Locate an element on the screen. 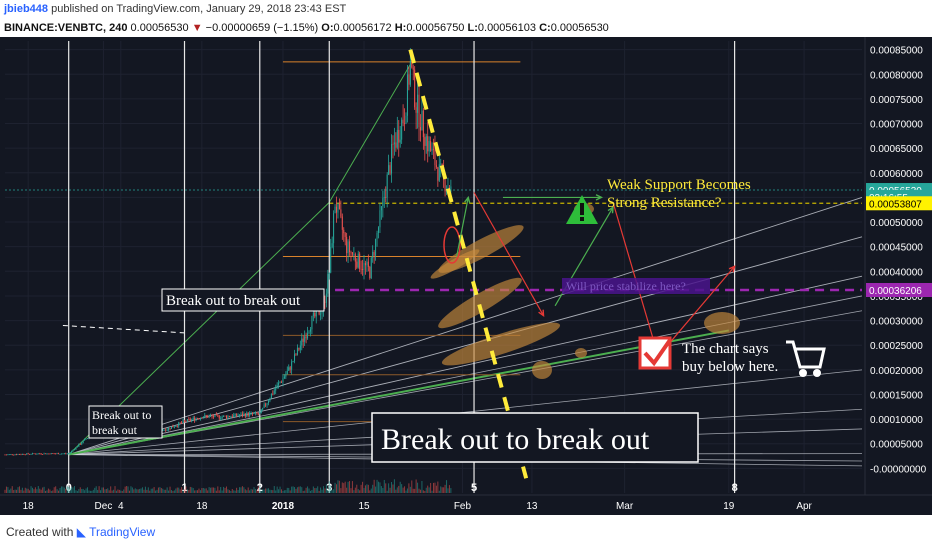 The height and width of the screenshot is (550, 932). purple-level-badge: 0.00036206 is located at coordinates (895, 291).